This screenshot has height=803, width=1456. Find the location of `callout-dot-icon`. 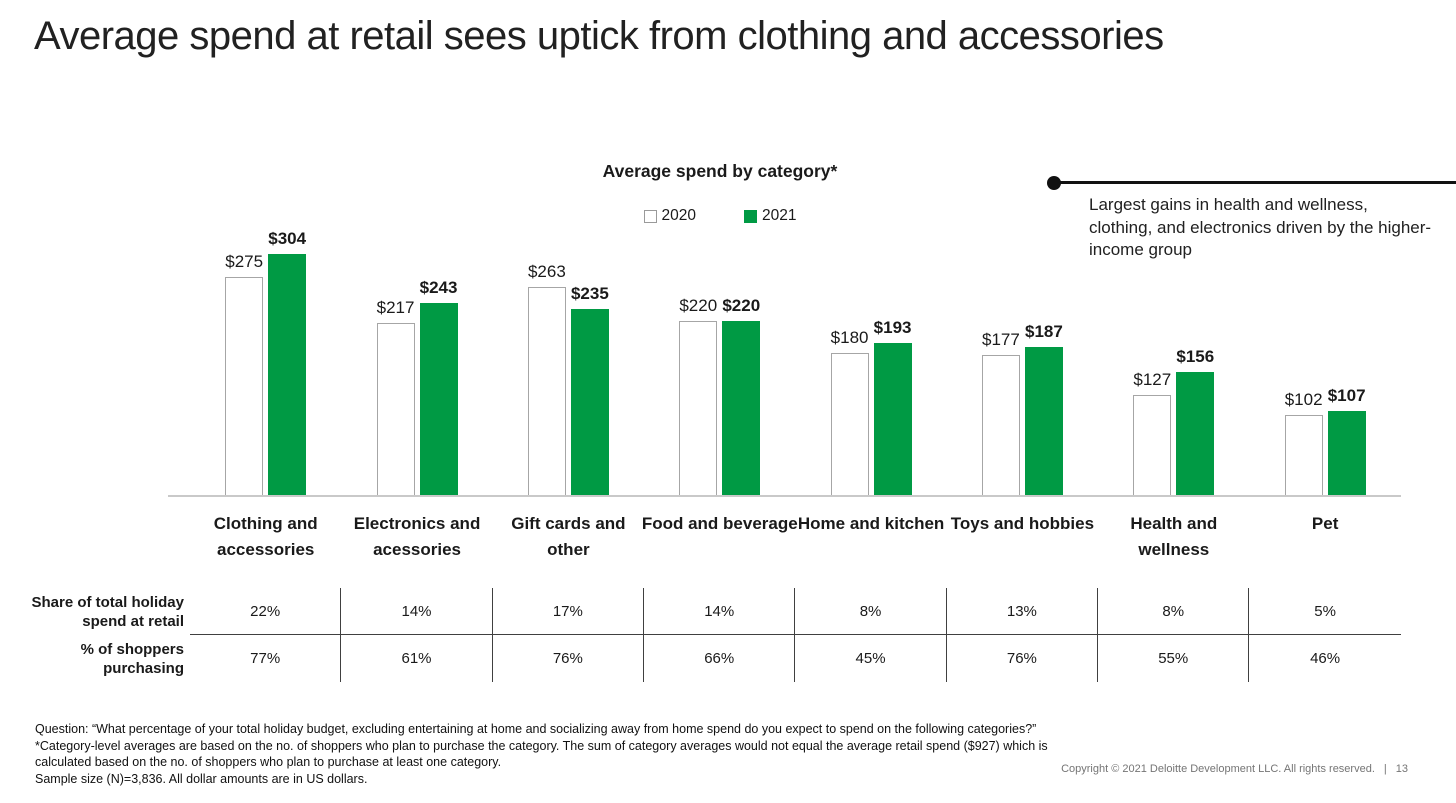

callout-dot-icon is located at coordinates (1054, 183).